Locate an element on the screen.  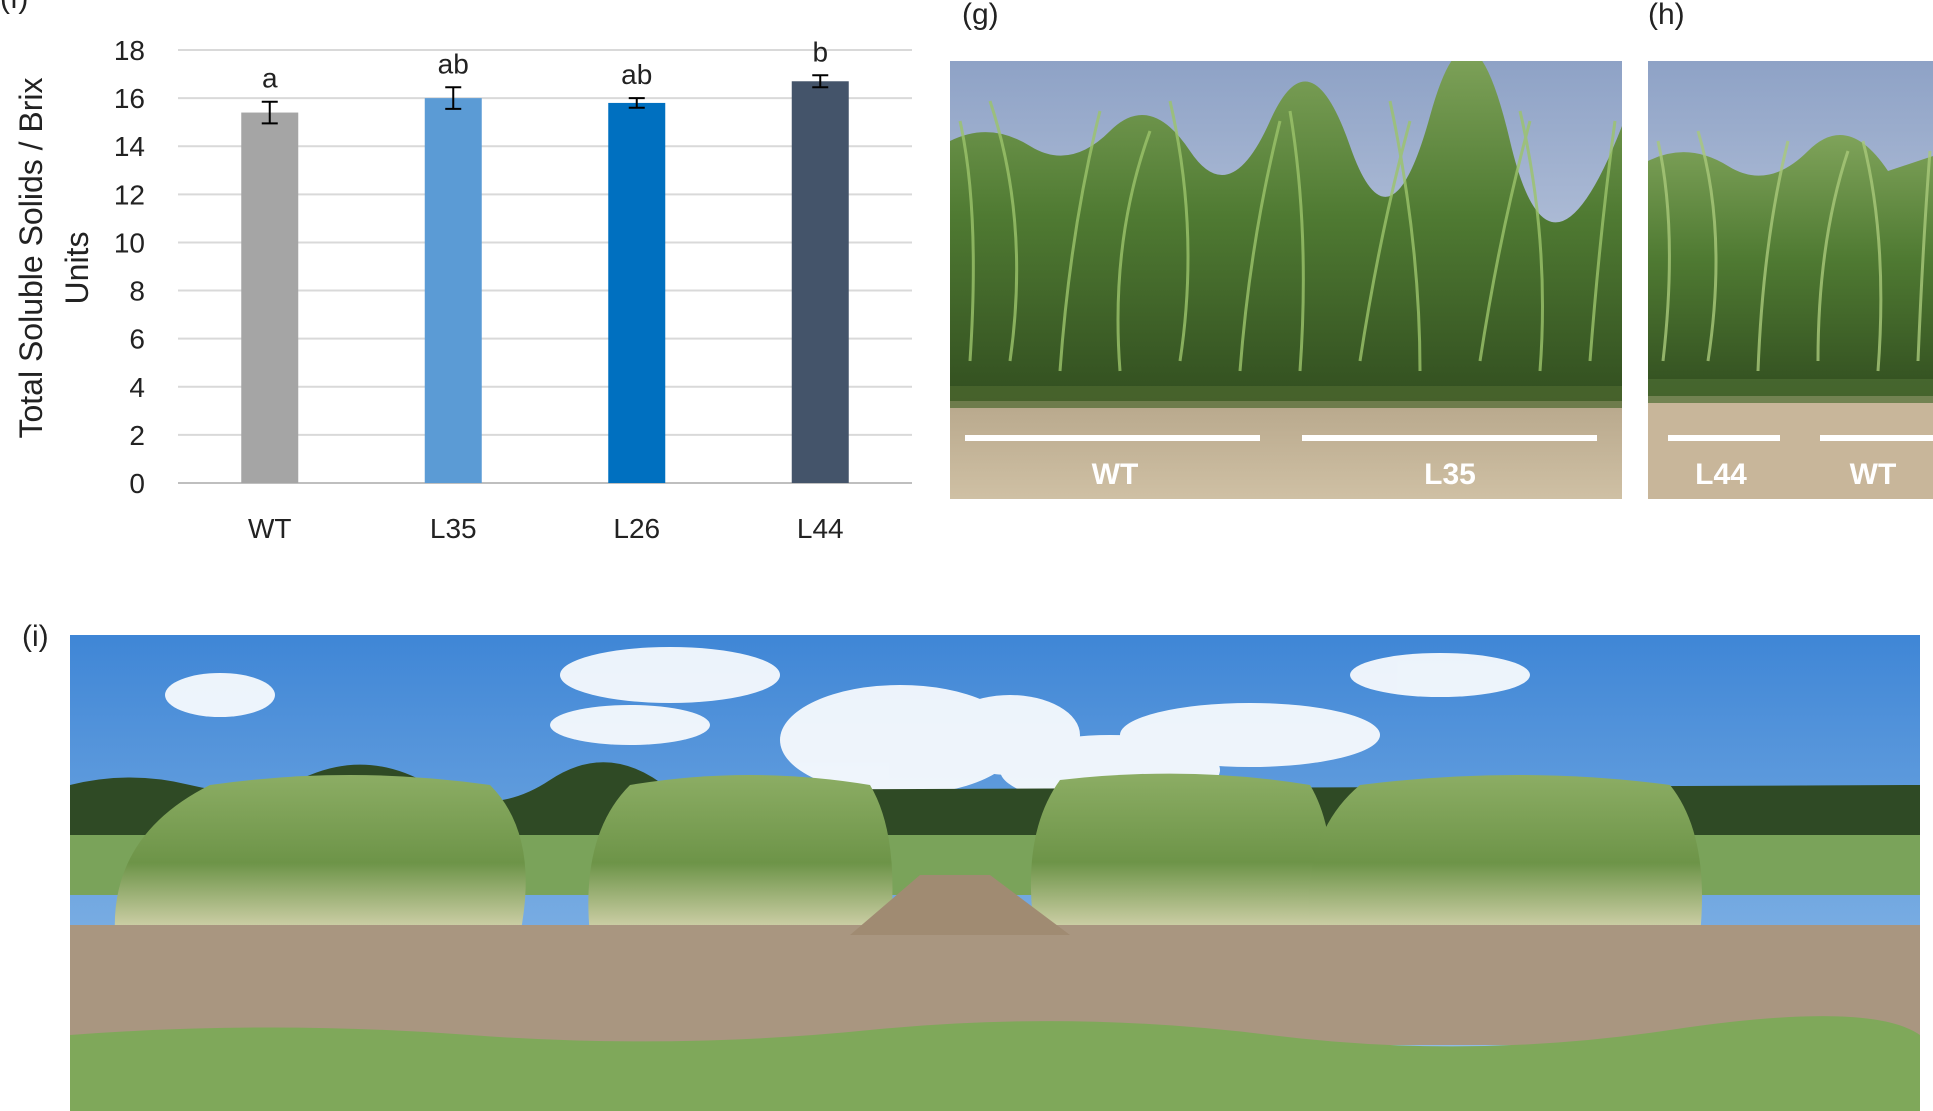
y-tick-label: 6 is located at coordinates (137, 339).